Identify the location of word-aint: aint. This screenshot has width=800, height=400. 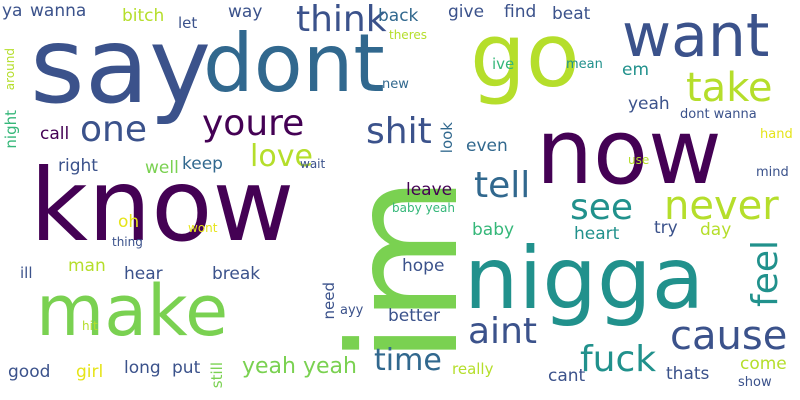
(502, 331).